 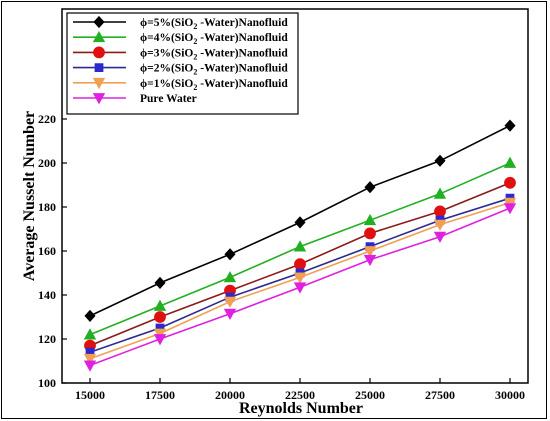 I want to click on legend-box, so click(x=182, y=63).